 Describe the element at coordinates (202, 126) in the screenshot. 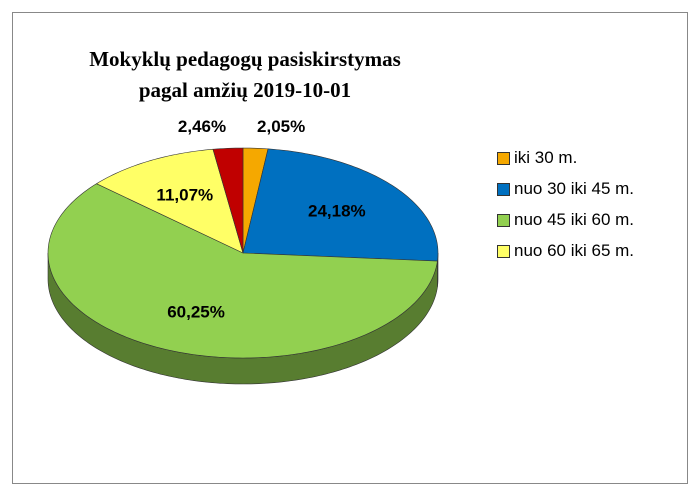

I see `data-label: 2,46%` at that location.